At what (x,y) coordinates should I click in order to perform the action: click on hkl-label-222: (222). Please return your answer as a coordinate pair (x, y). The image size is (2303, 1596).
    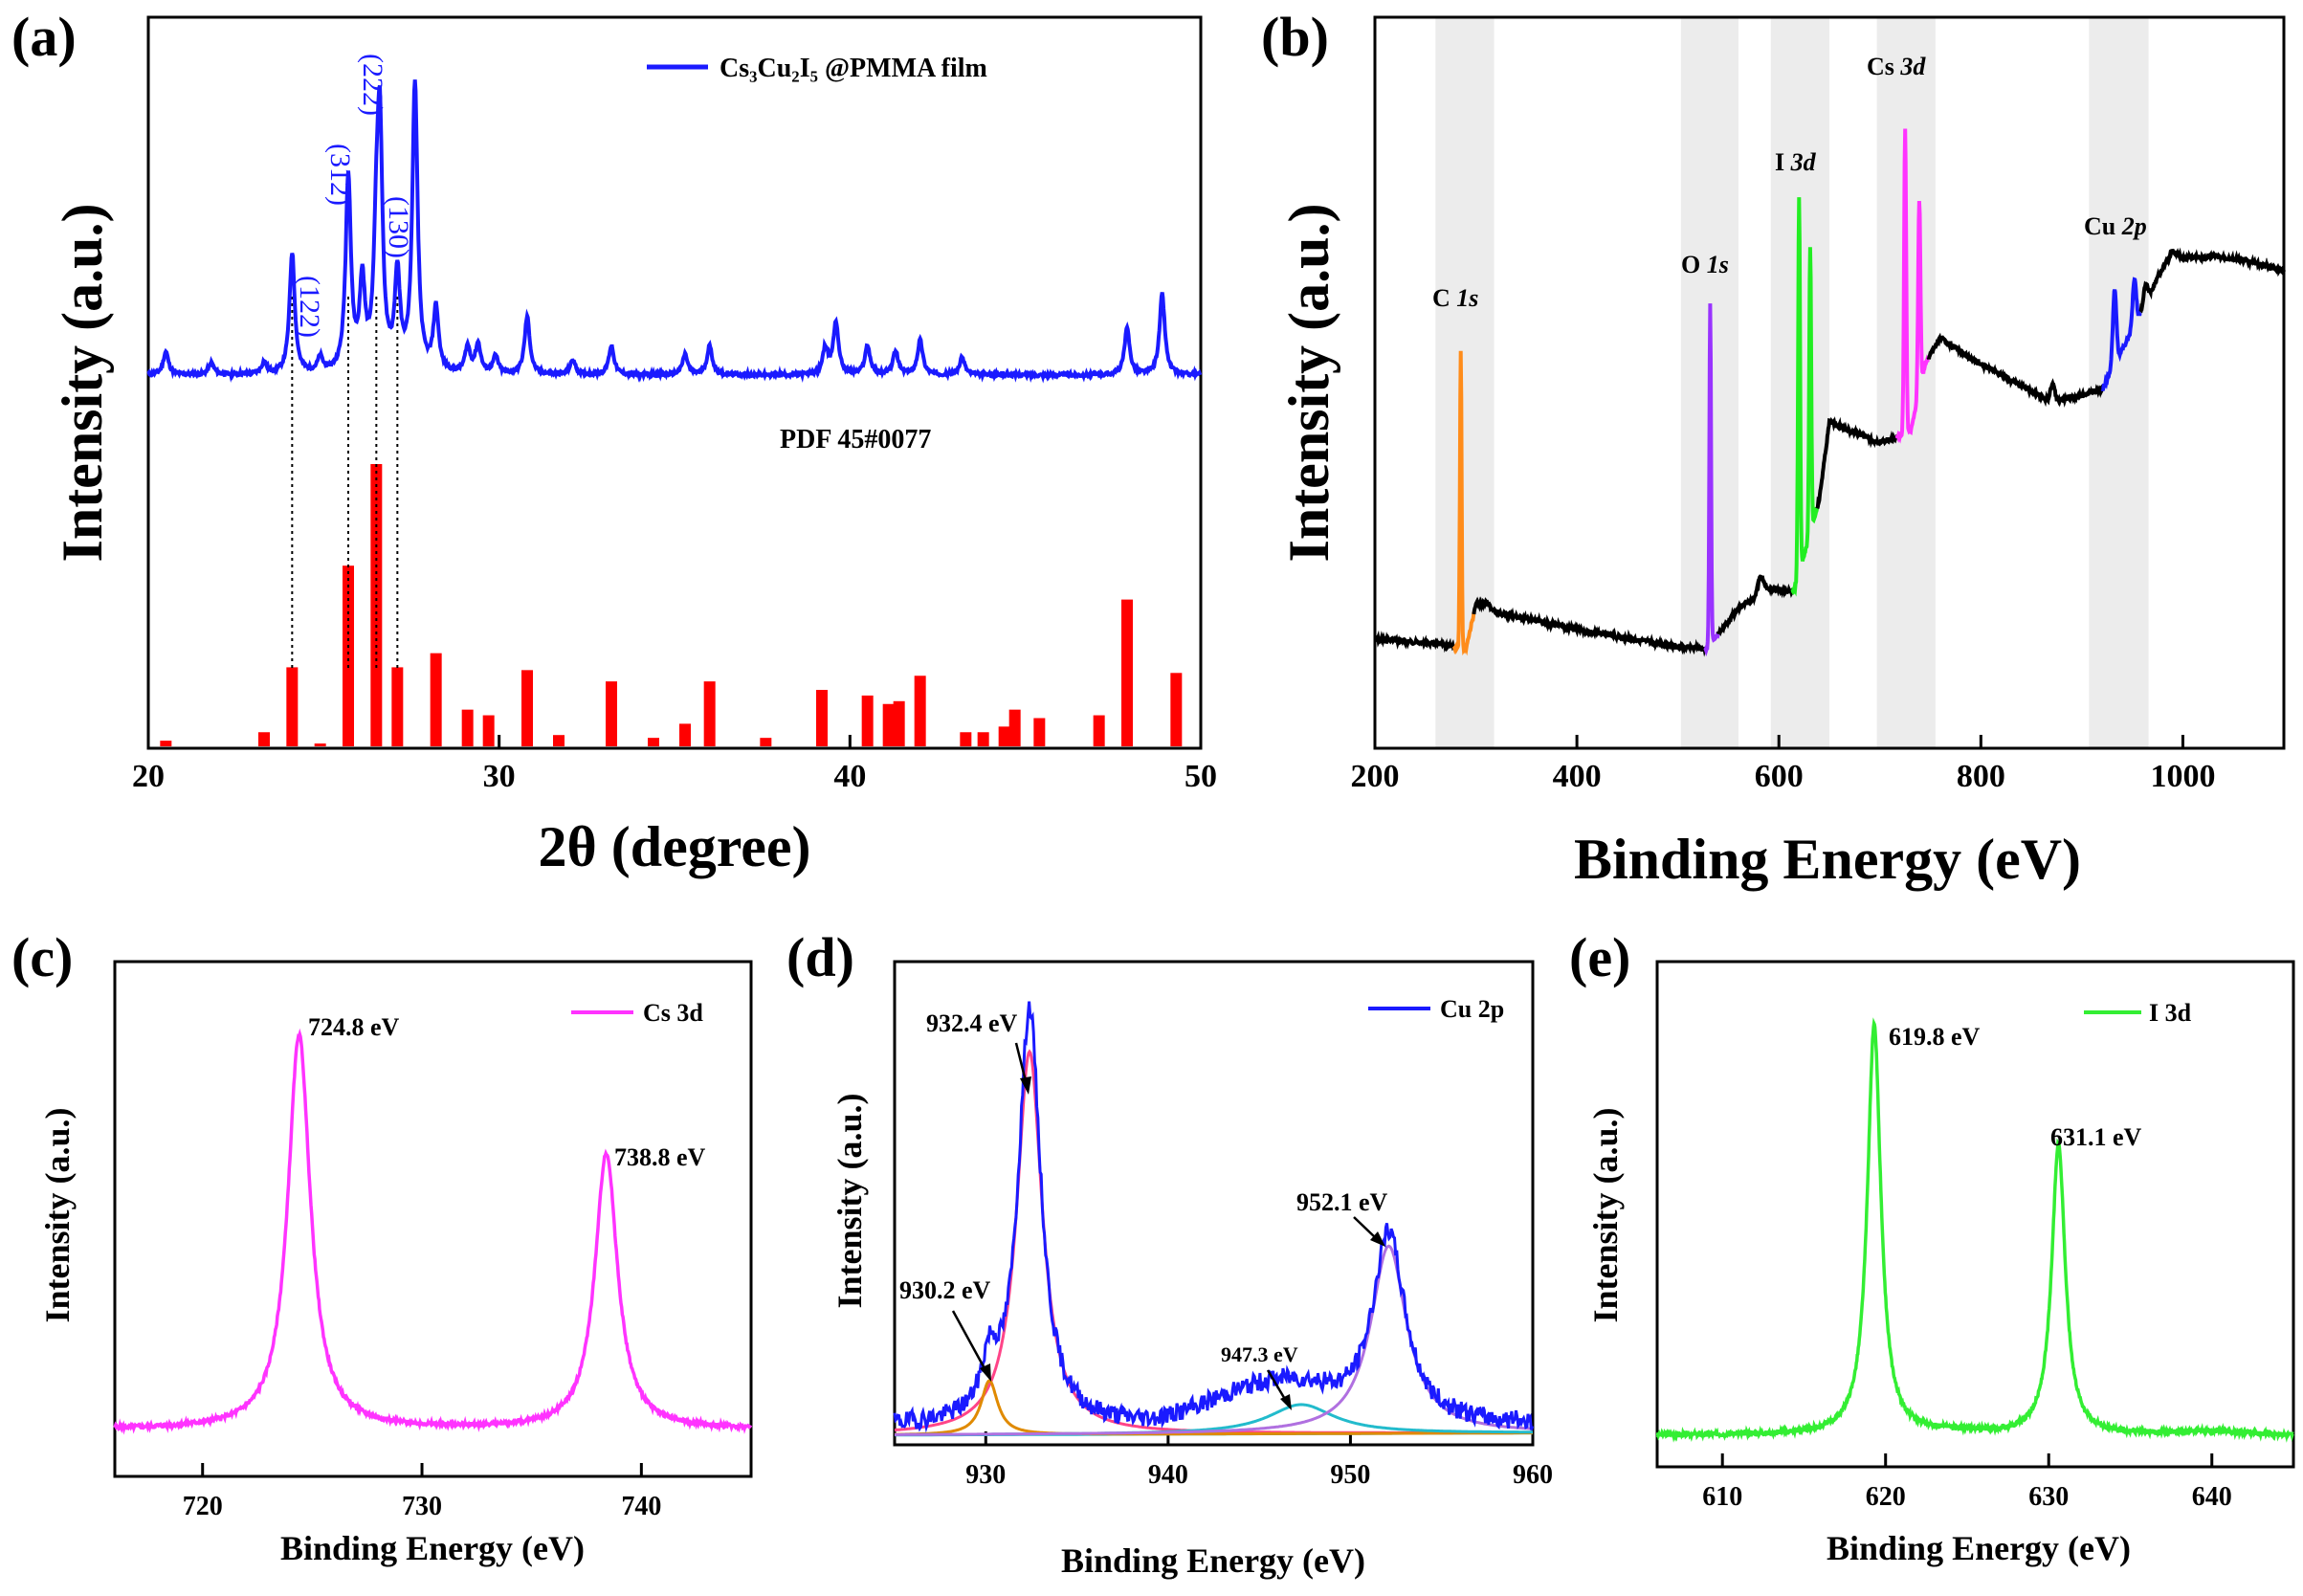
    Looking at the image, I should click on (372, 85).